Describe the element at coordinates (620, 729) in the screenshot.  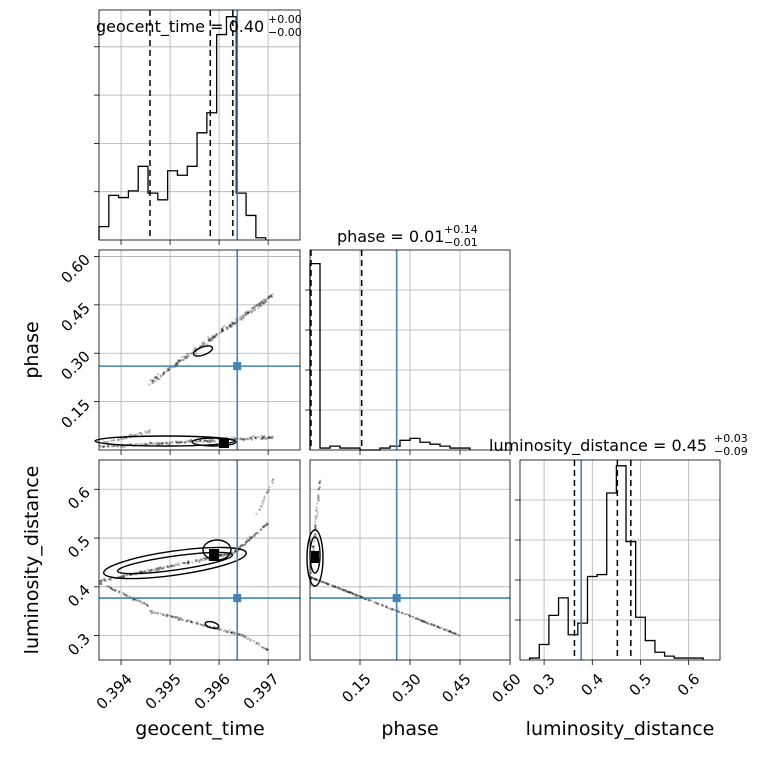
I see `x-axis-title-luminosity-distance: luminosity_distance` at that location.